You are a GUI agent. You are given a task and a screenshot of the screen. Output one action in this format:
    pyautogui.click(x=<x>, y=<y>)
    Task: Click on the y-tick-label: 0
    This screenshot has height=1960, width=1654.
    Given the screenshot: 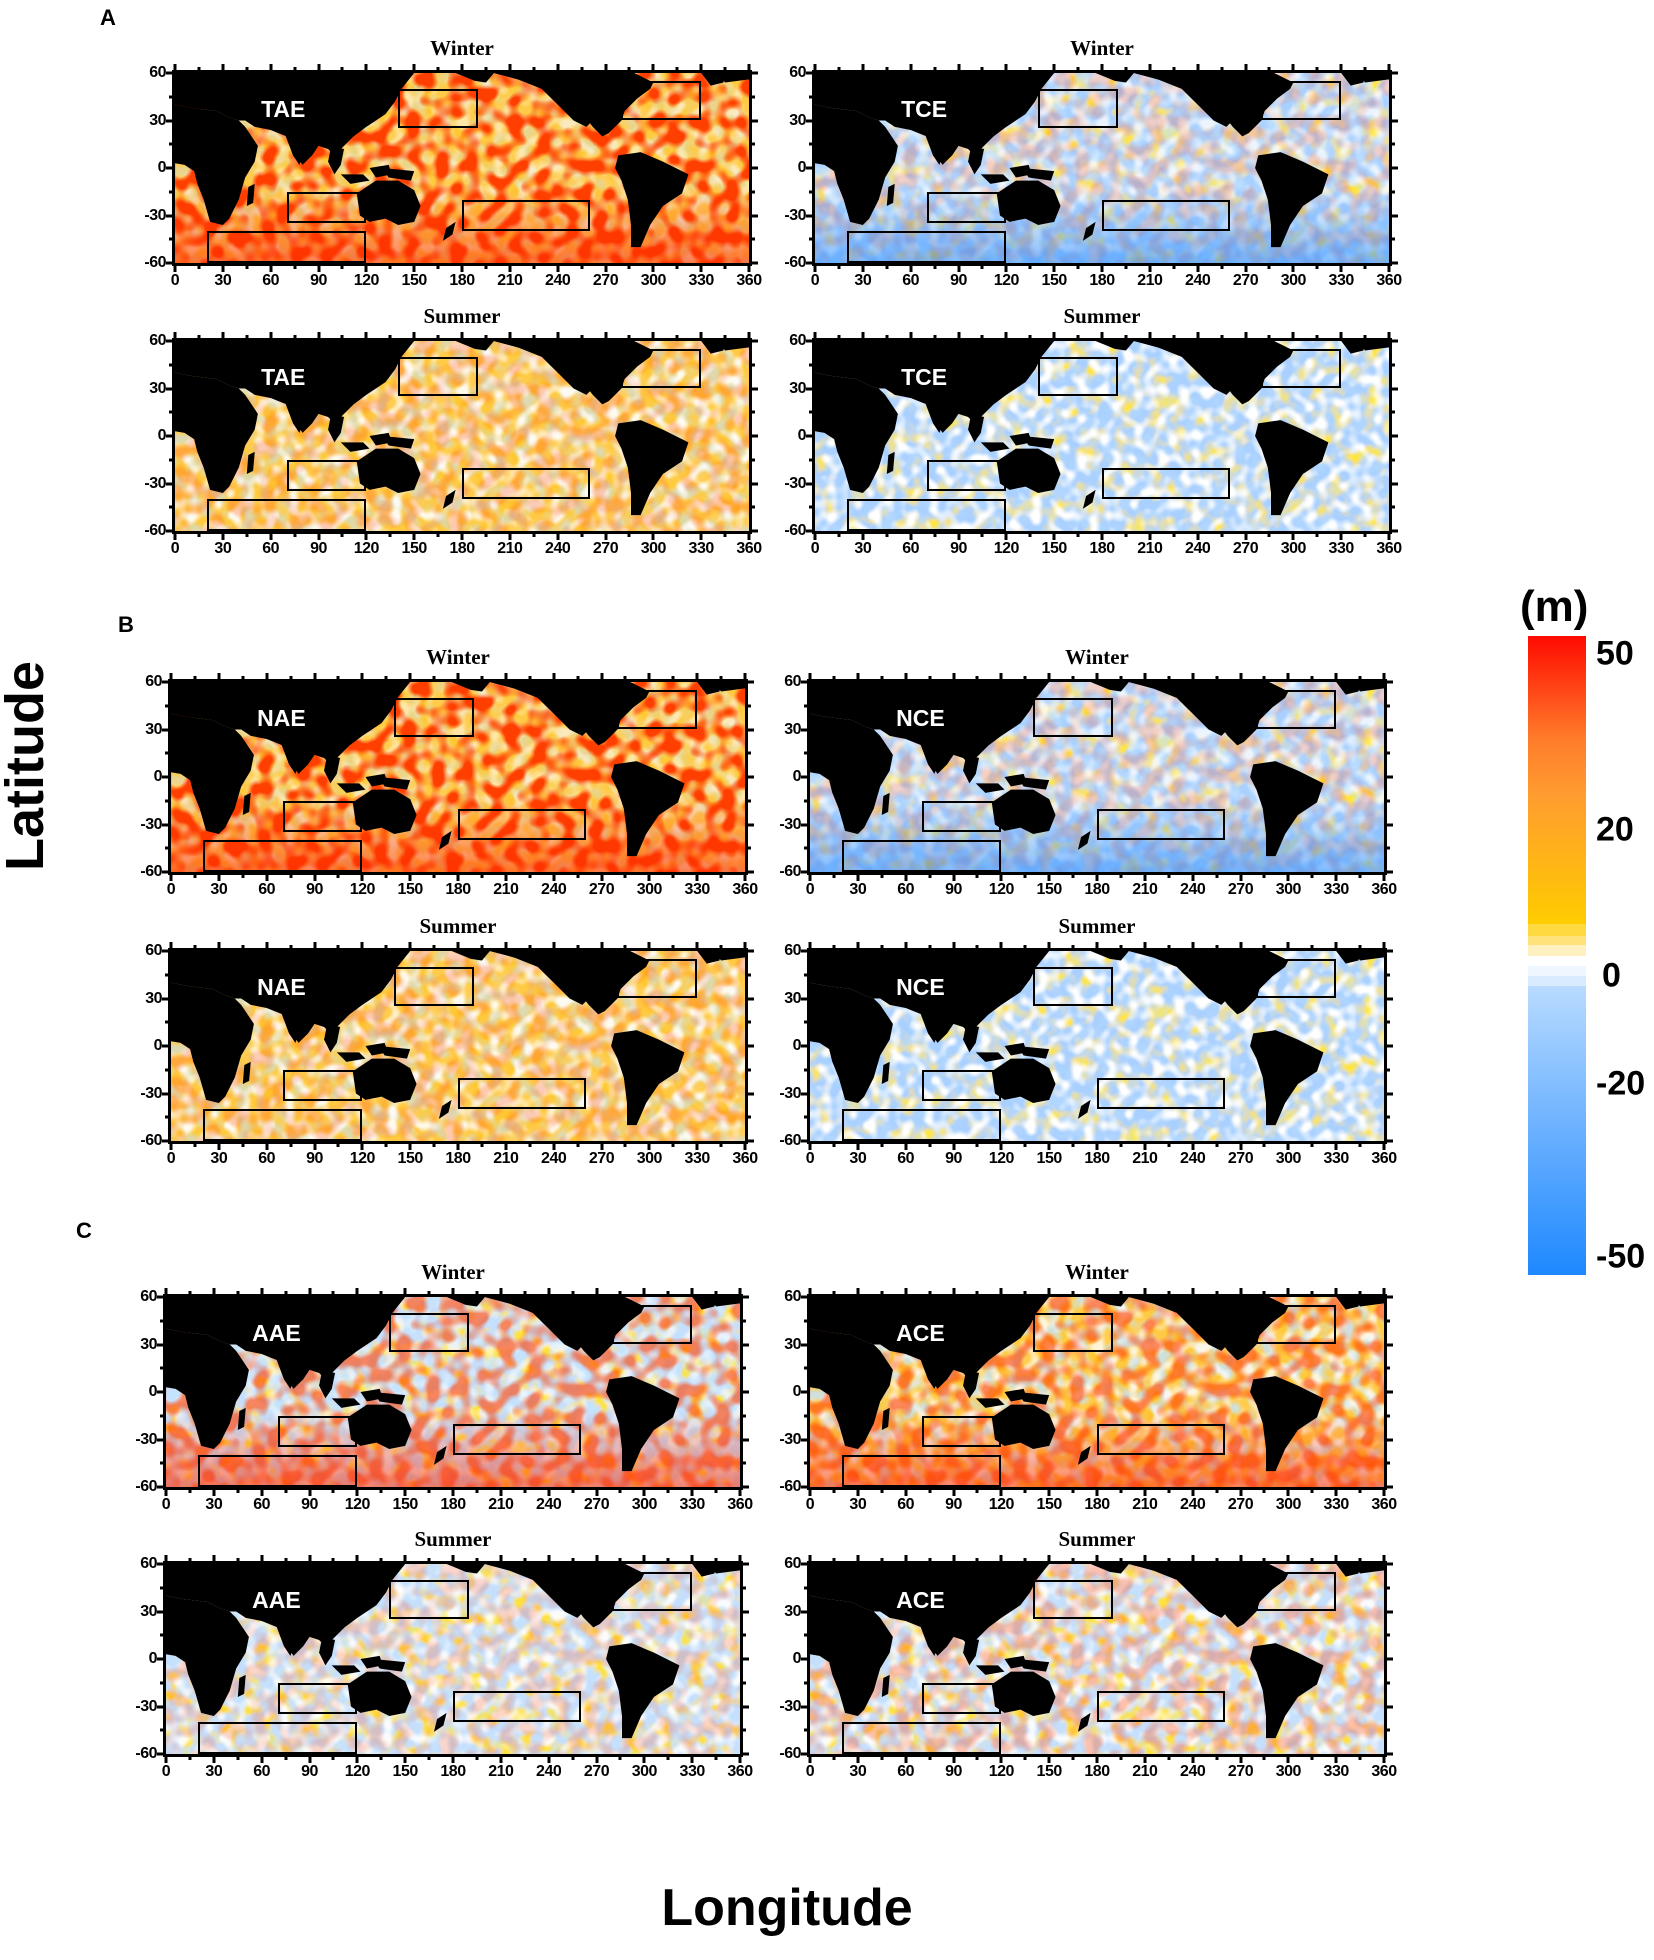 What is the action you would take?
    pyautogui.click(x=797, y=1391)
    